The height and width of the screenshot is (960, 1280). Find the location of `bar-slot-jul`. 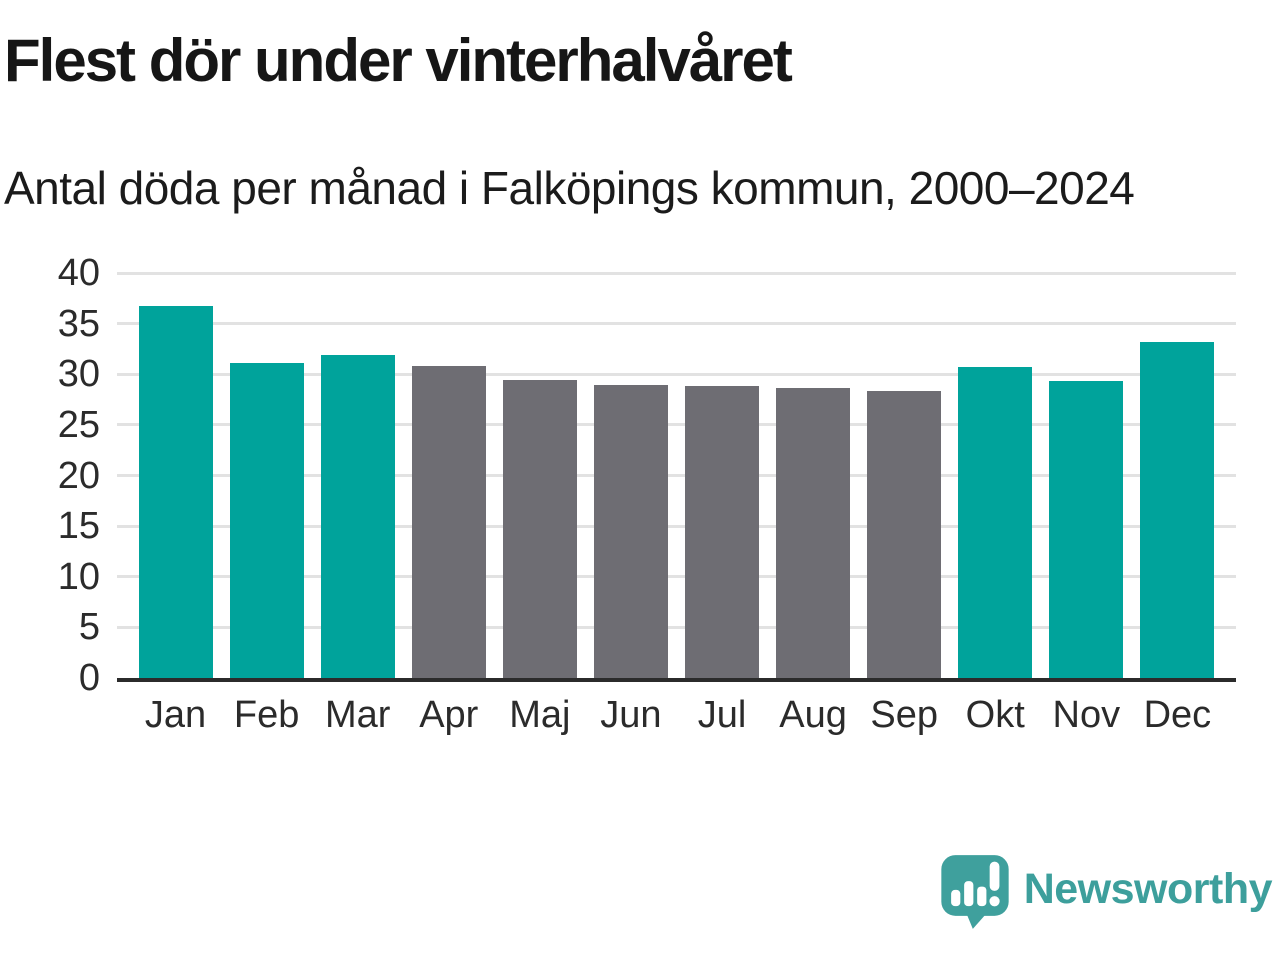

bar-slot-jul is located at coordinates (721, 532).